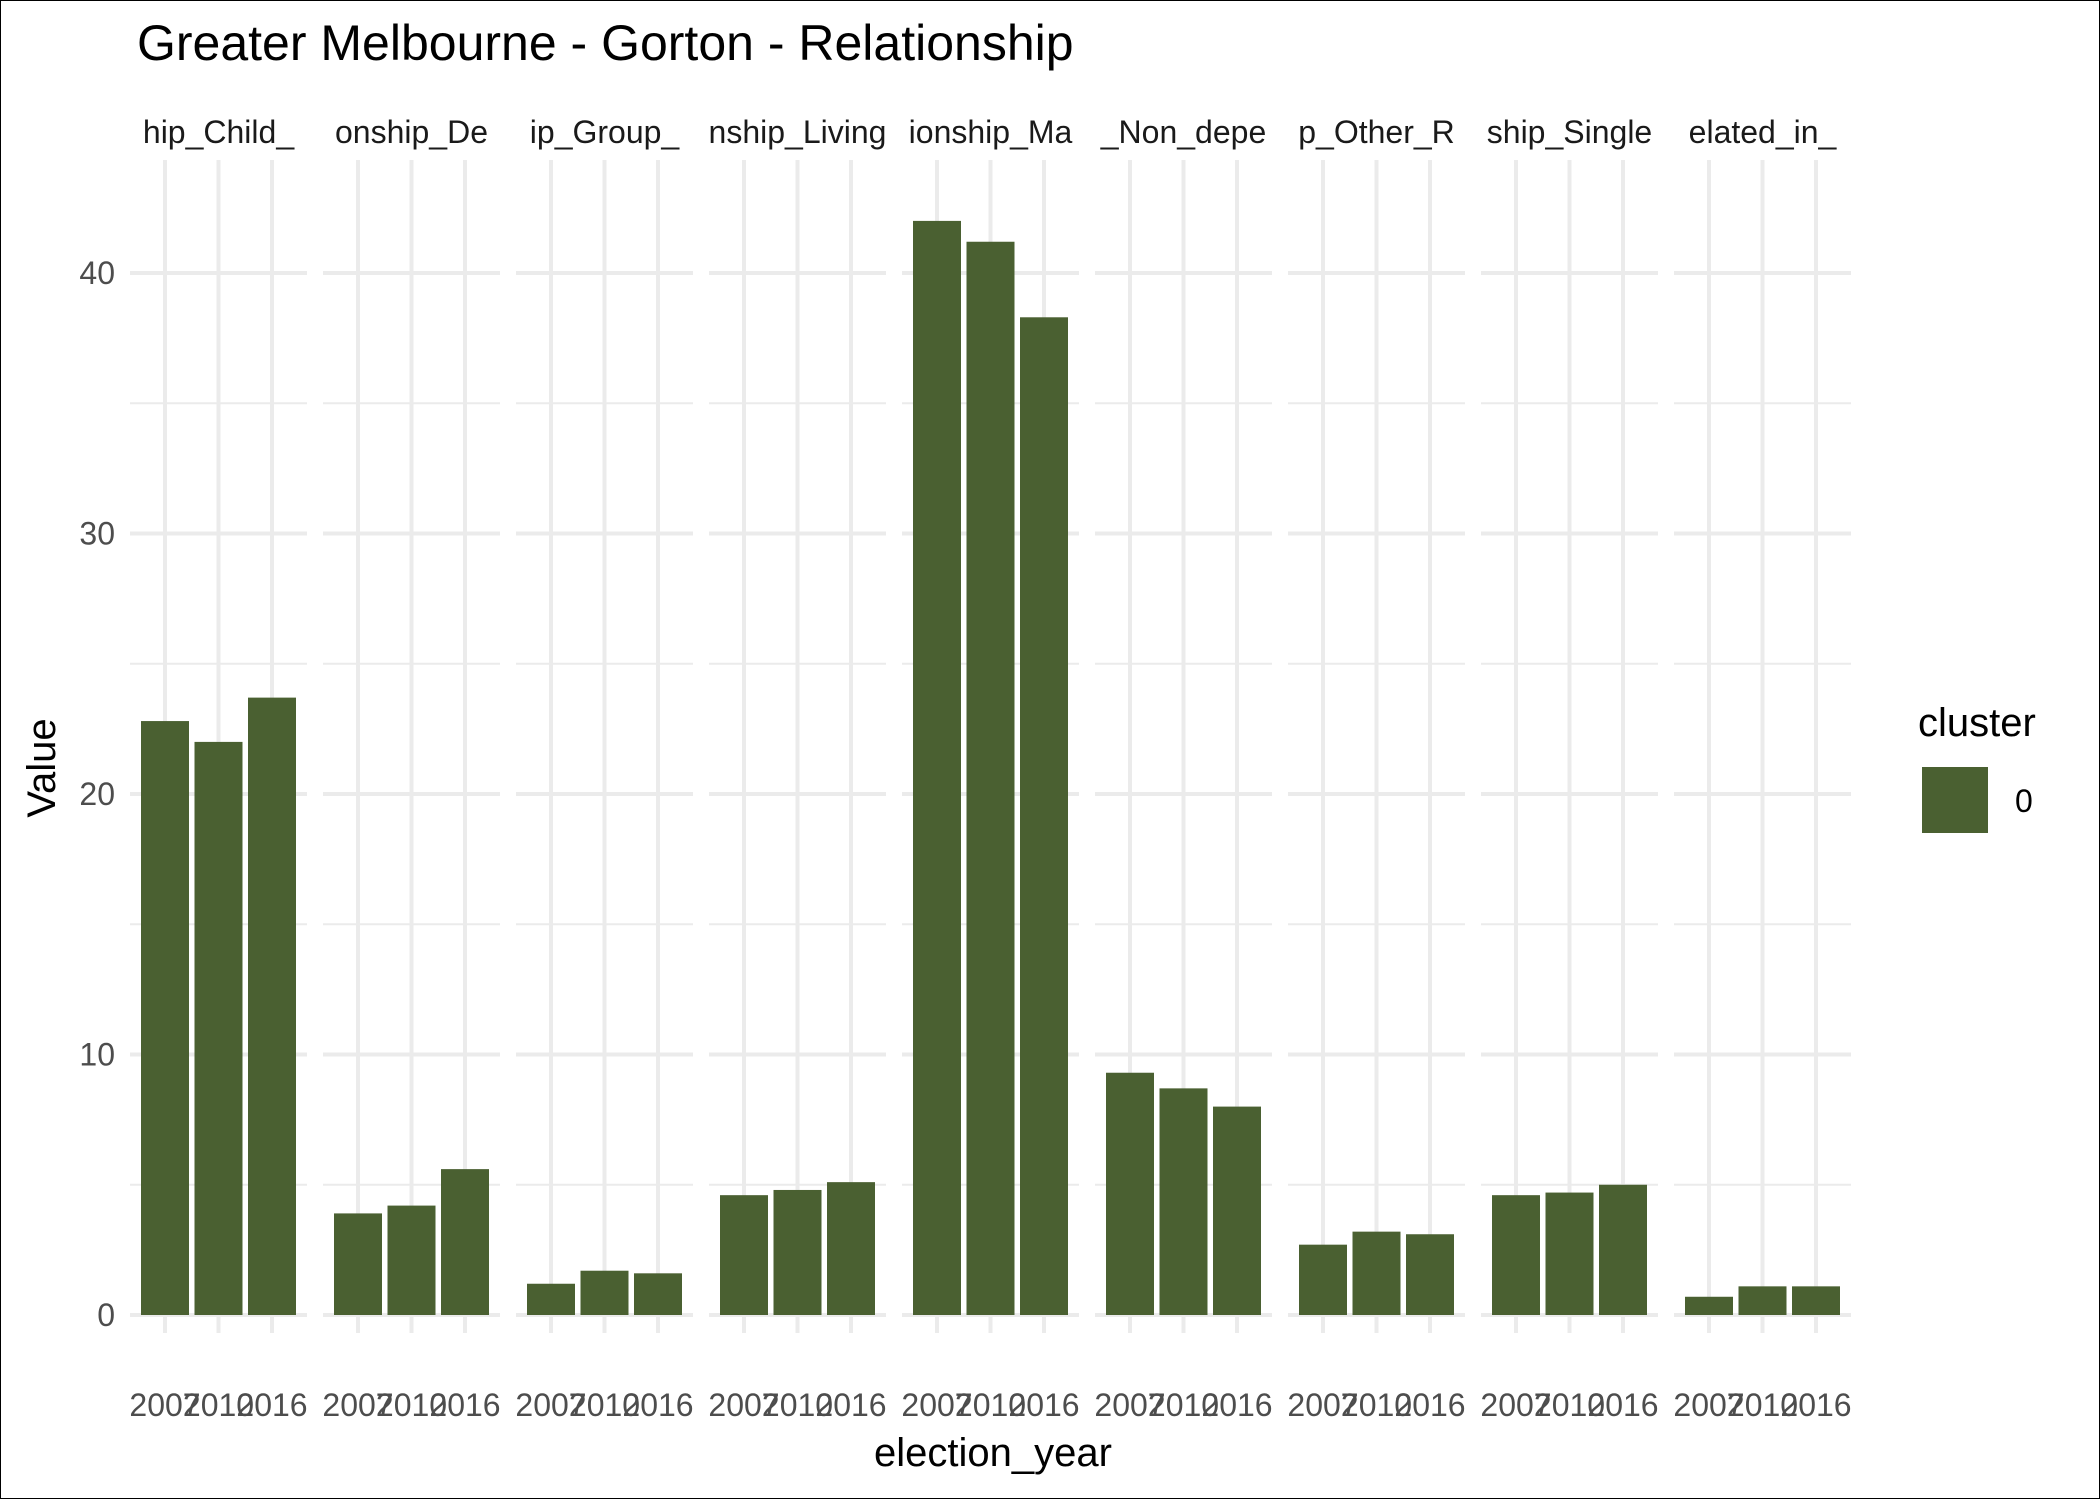 This screenshot has height=1499, width=2100. I want to click on legend: cluster 0, so click(1977, 767).